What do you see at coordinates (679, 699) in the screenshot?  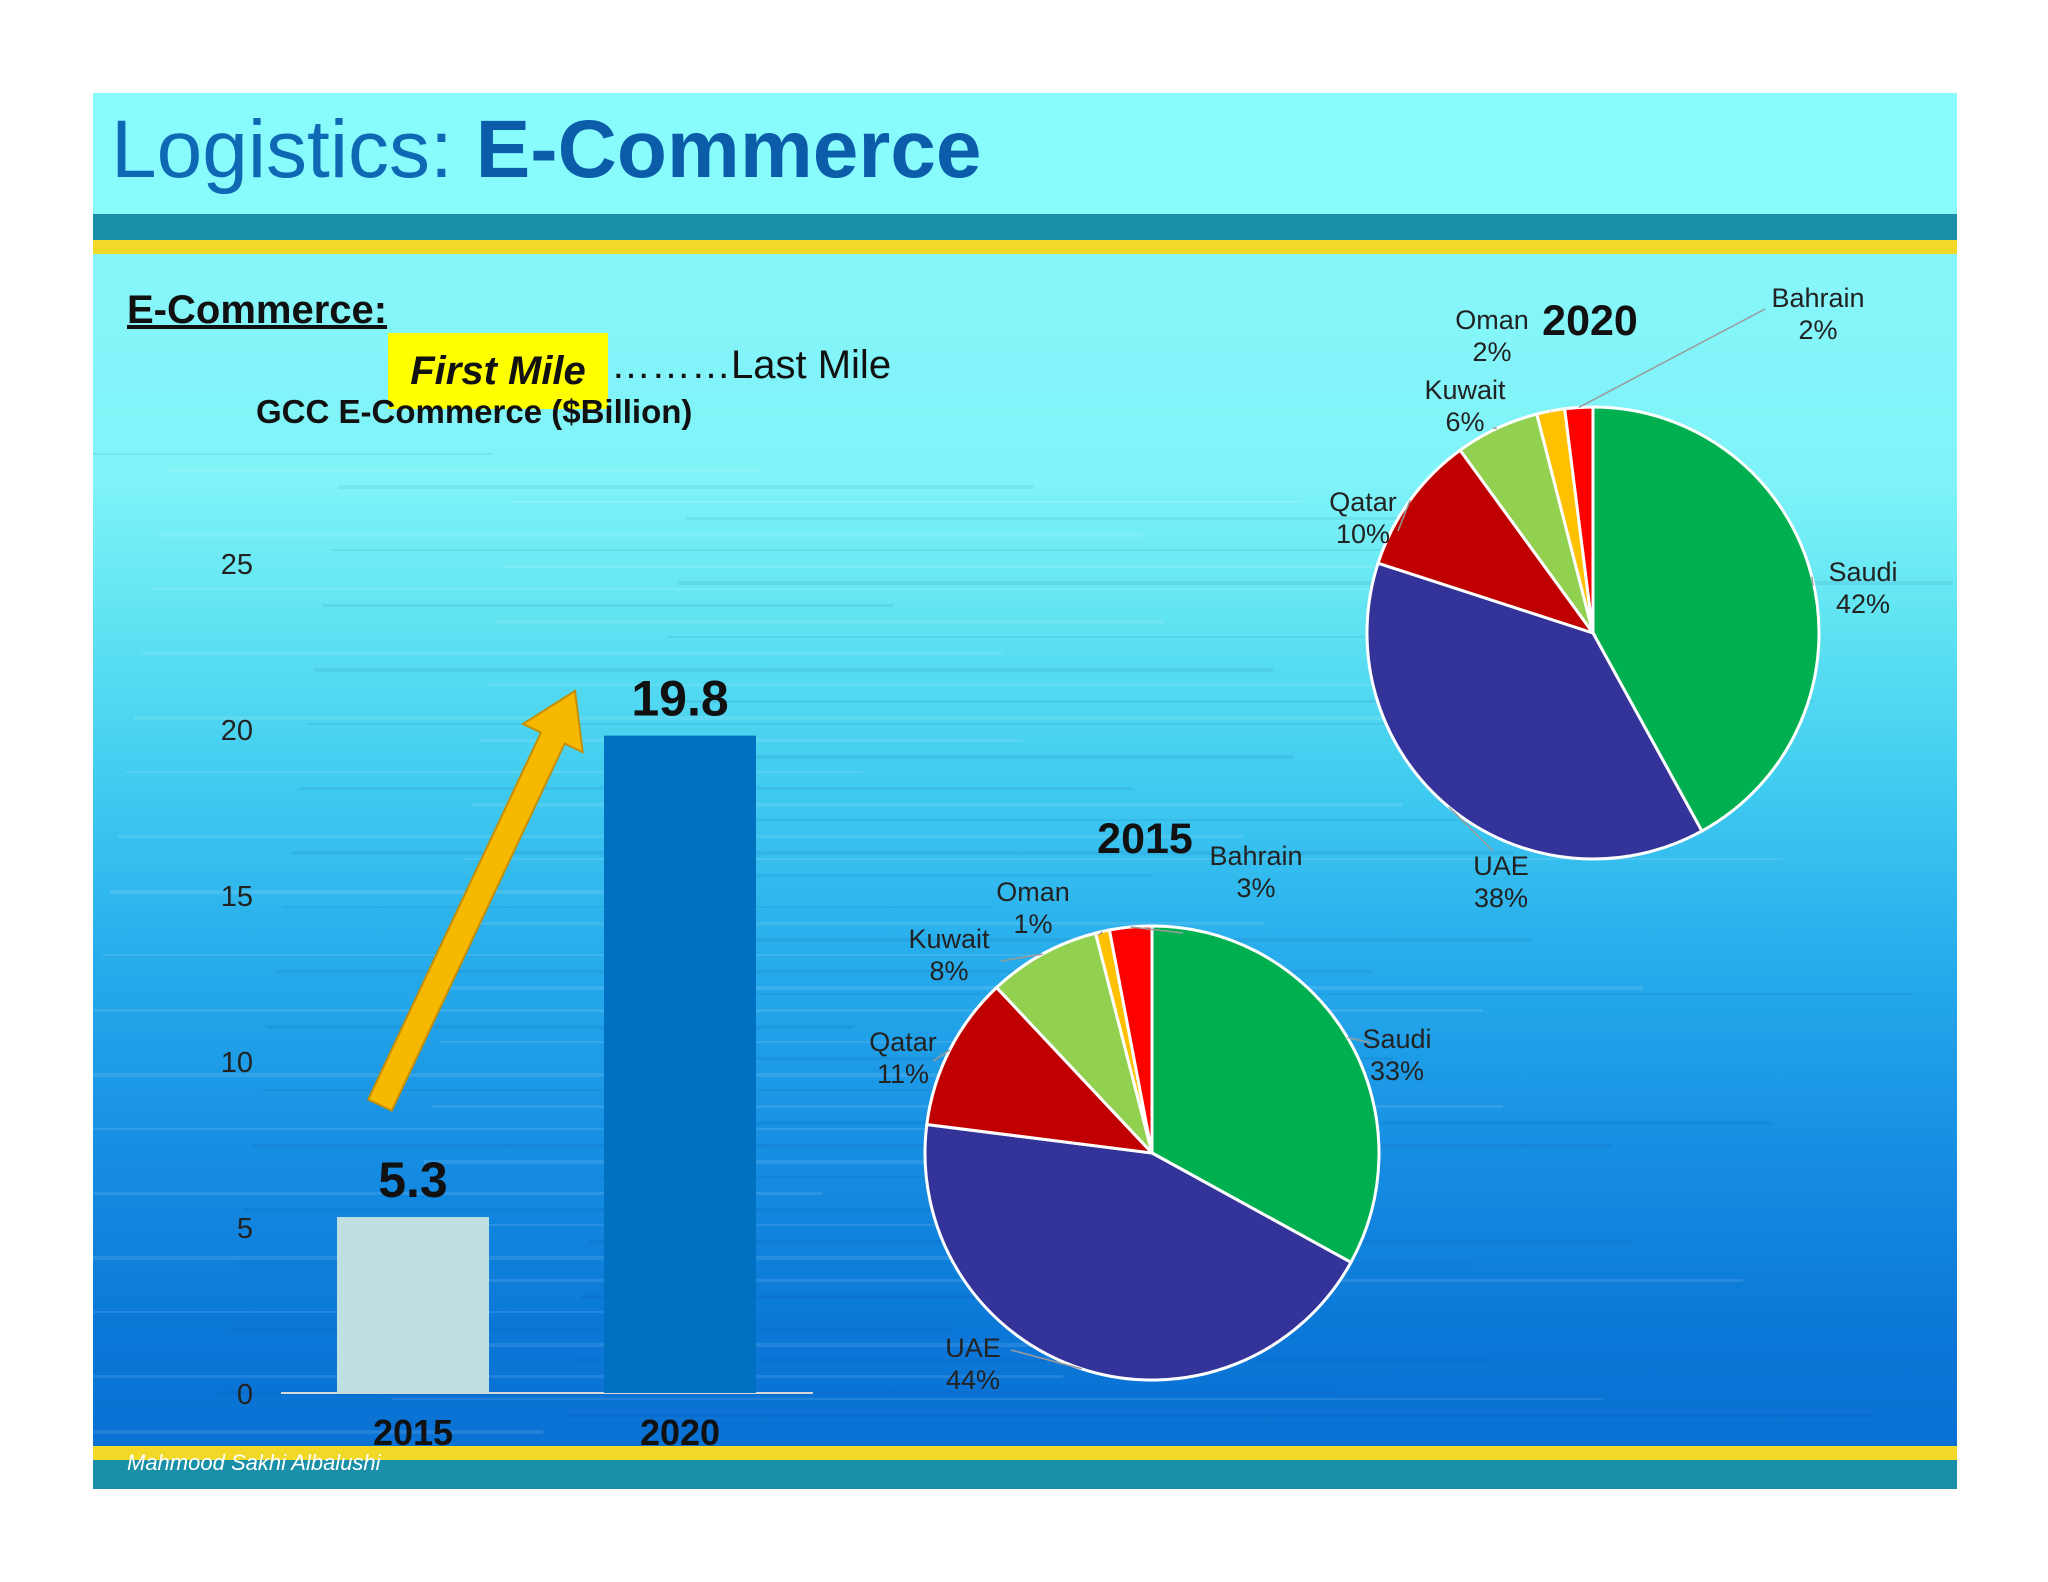 I see `bar-data-label: 19.8` at bounding box center [679, 699].